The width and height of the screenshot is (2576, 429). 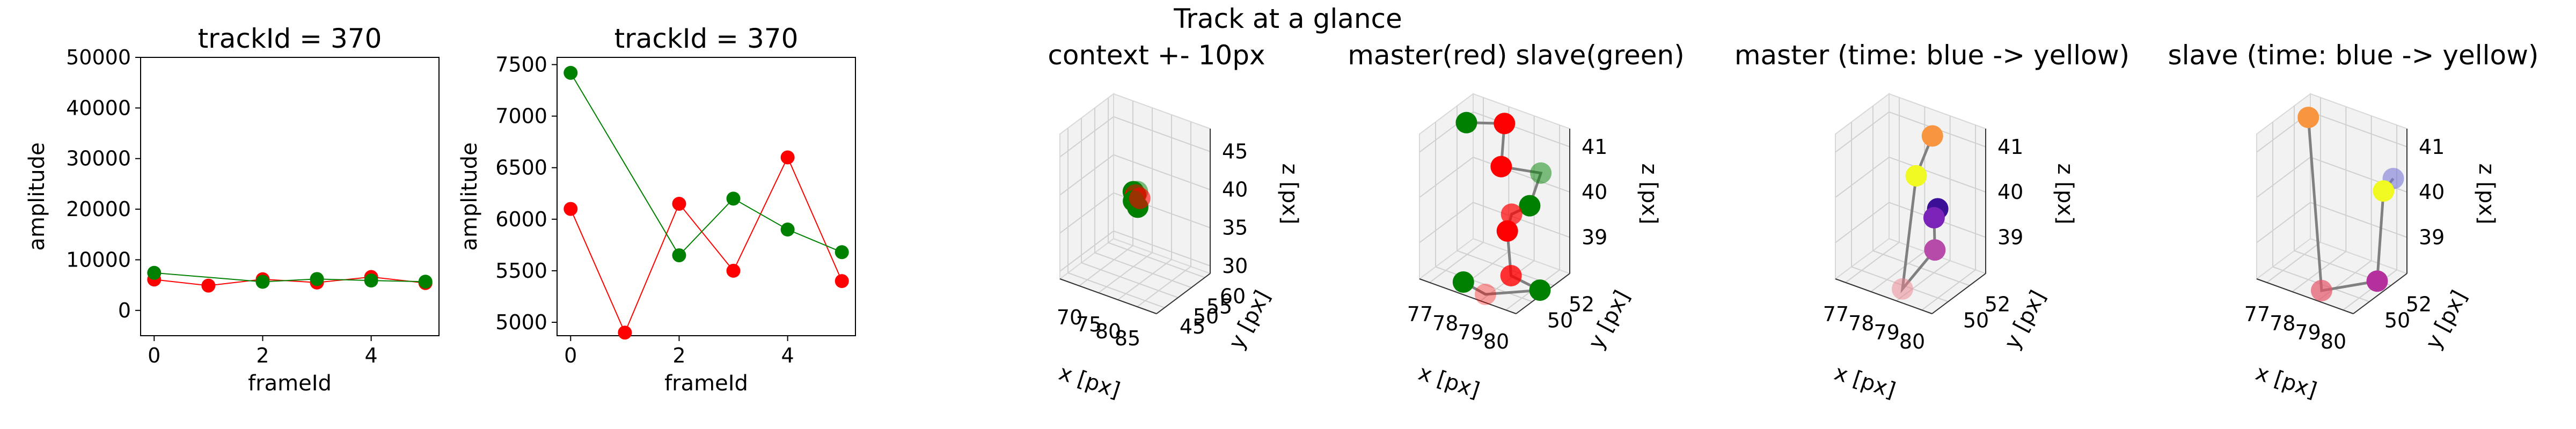 I want to click on y-tick-label: 40000, so click(x=98, y=108).